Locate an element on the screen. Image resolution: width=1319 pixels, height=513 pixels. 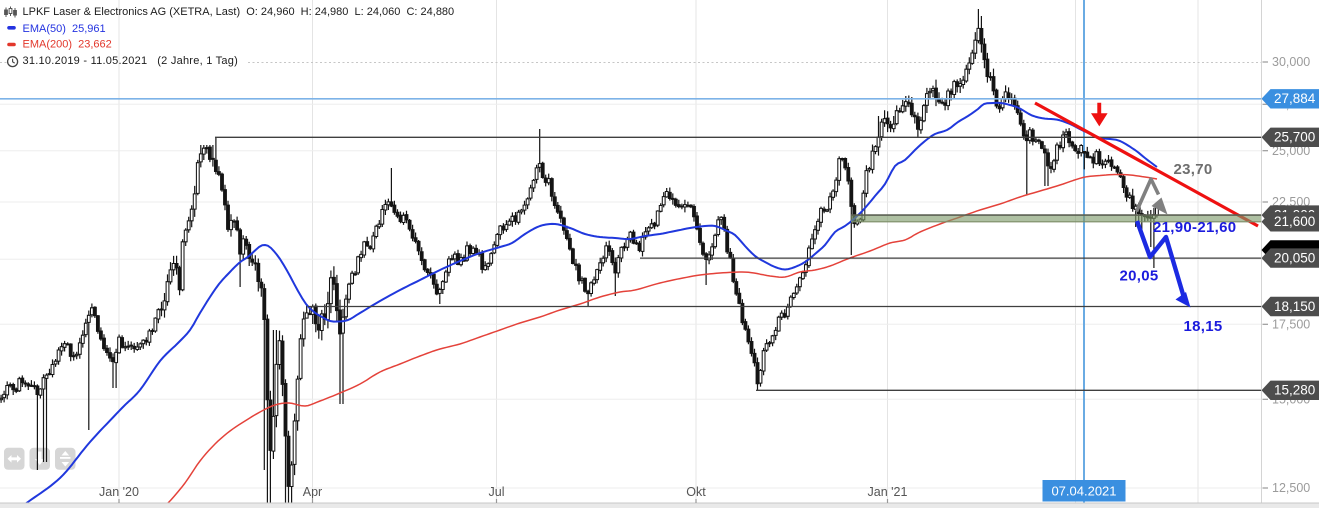
svg-text: 21,600 is located at coordinates (1294, 221).